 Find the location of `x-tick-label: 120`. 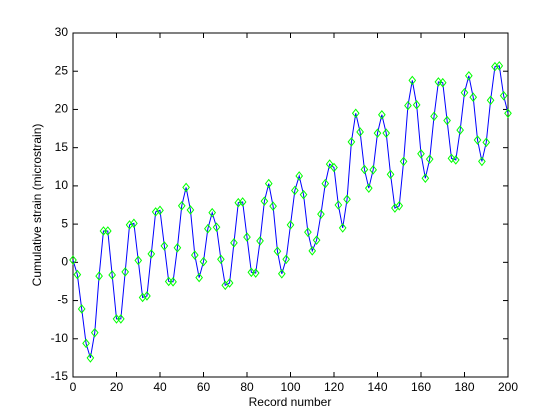

x-tick-label: 120 is located at coordinates (334, 387).